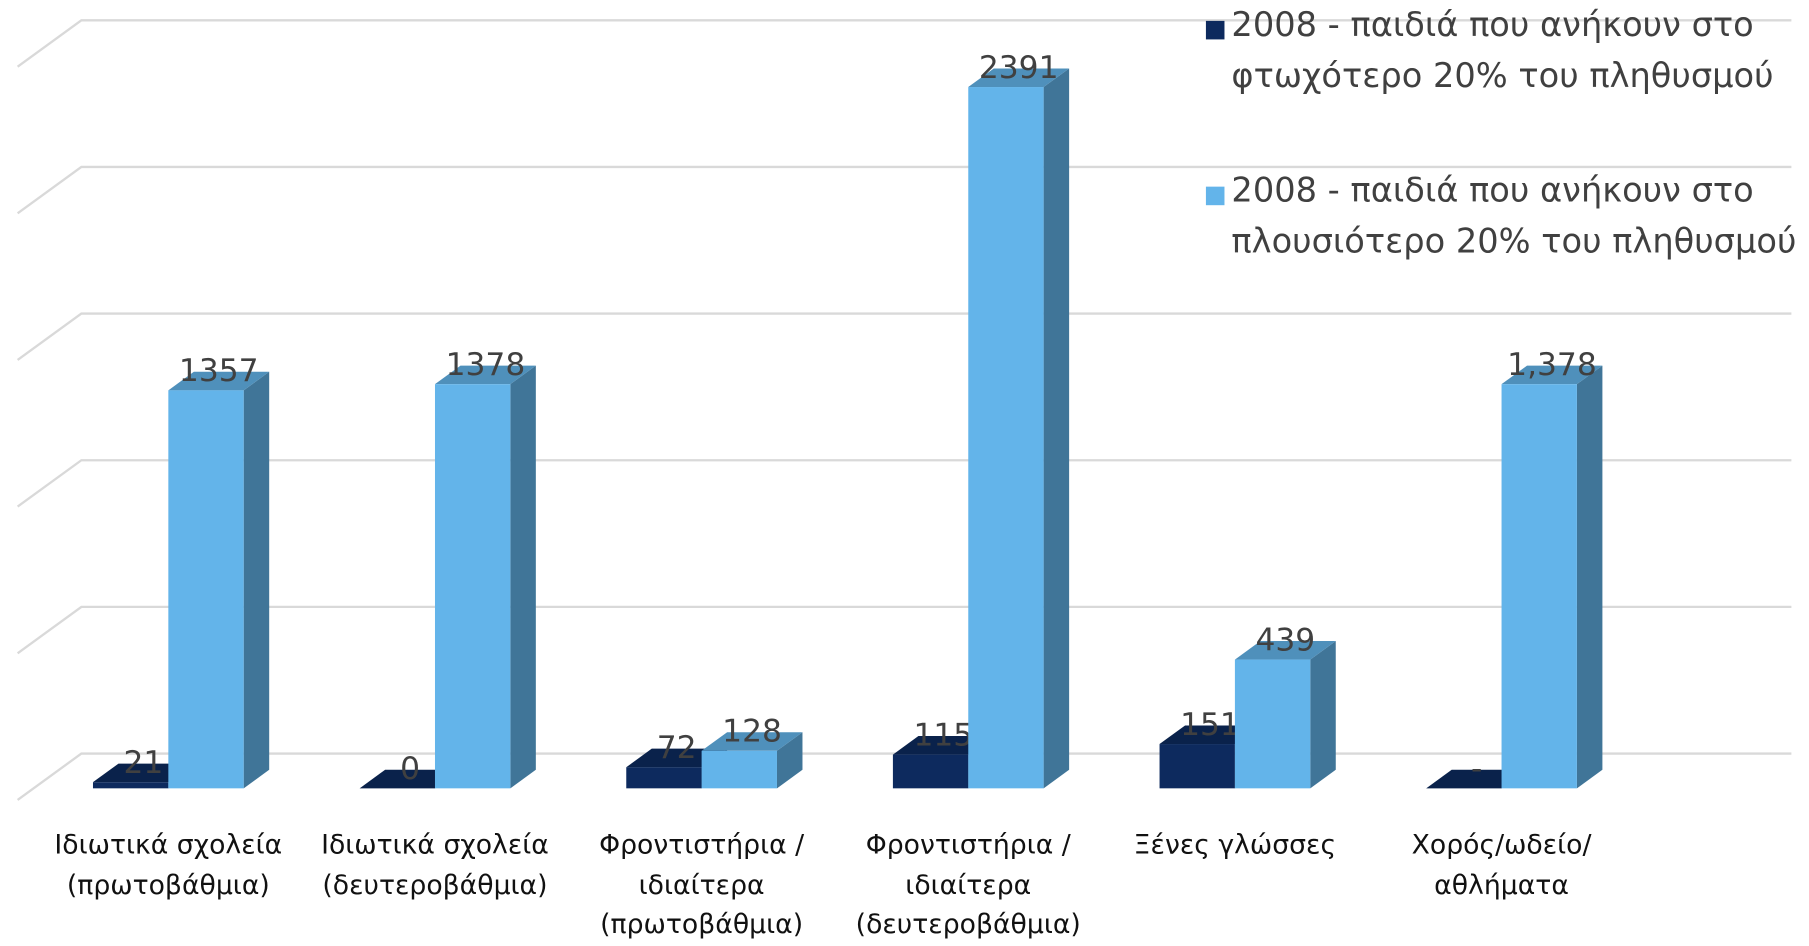 The image size is (1809, 946). I want to click on value-label: 72, so click(677, 748).